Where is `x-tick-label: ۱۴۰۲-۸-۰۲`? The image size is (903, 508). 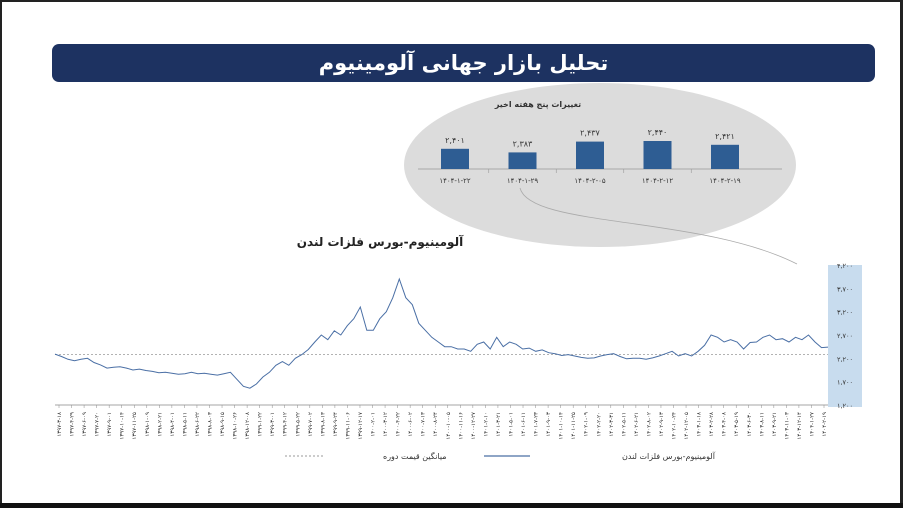
x-tick-label: ۱۴۰۲-۸-۰۲ is located at coordinates (649, 424).